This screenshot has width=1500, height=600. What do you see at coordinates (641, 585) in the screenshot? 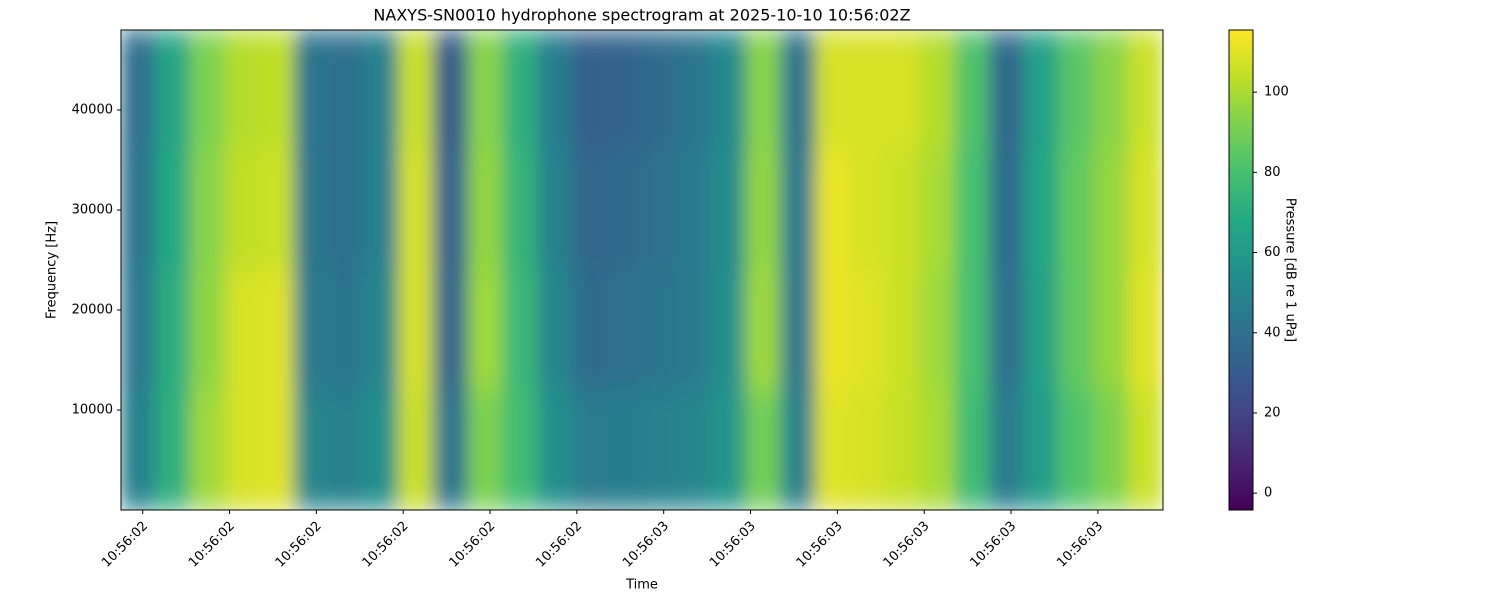
I see `x-axis-label: Time` at bounding box center [641, 585].